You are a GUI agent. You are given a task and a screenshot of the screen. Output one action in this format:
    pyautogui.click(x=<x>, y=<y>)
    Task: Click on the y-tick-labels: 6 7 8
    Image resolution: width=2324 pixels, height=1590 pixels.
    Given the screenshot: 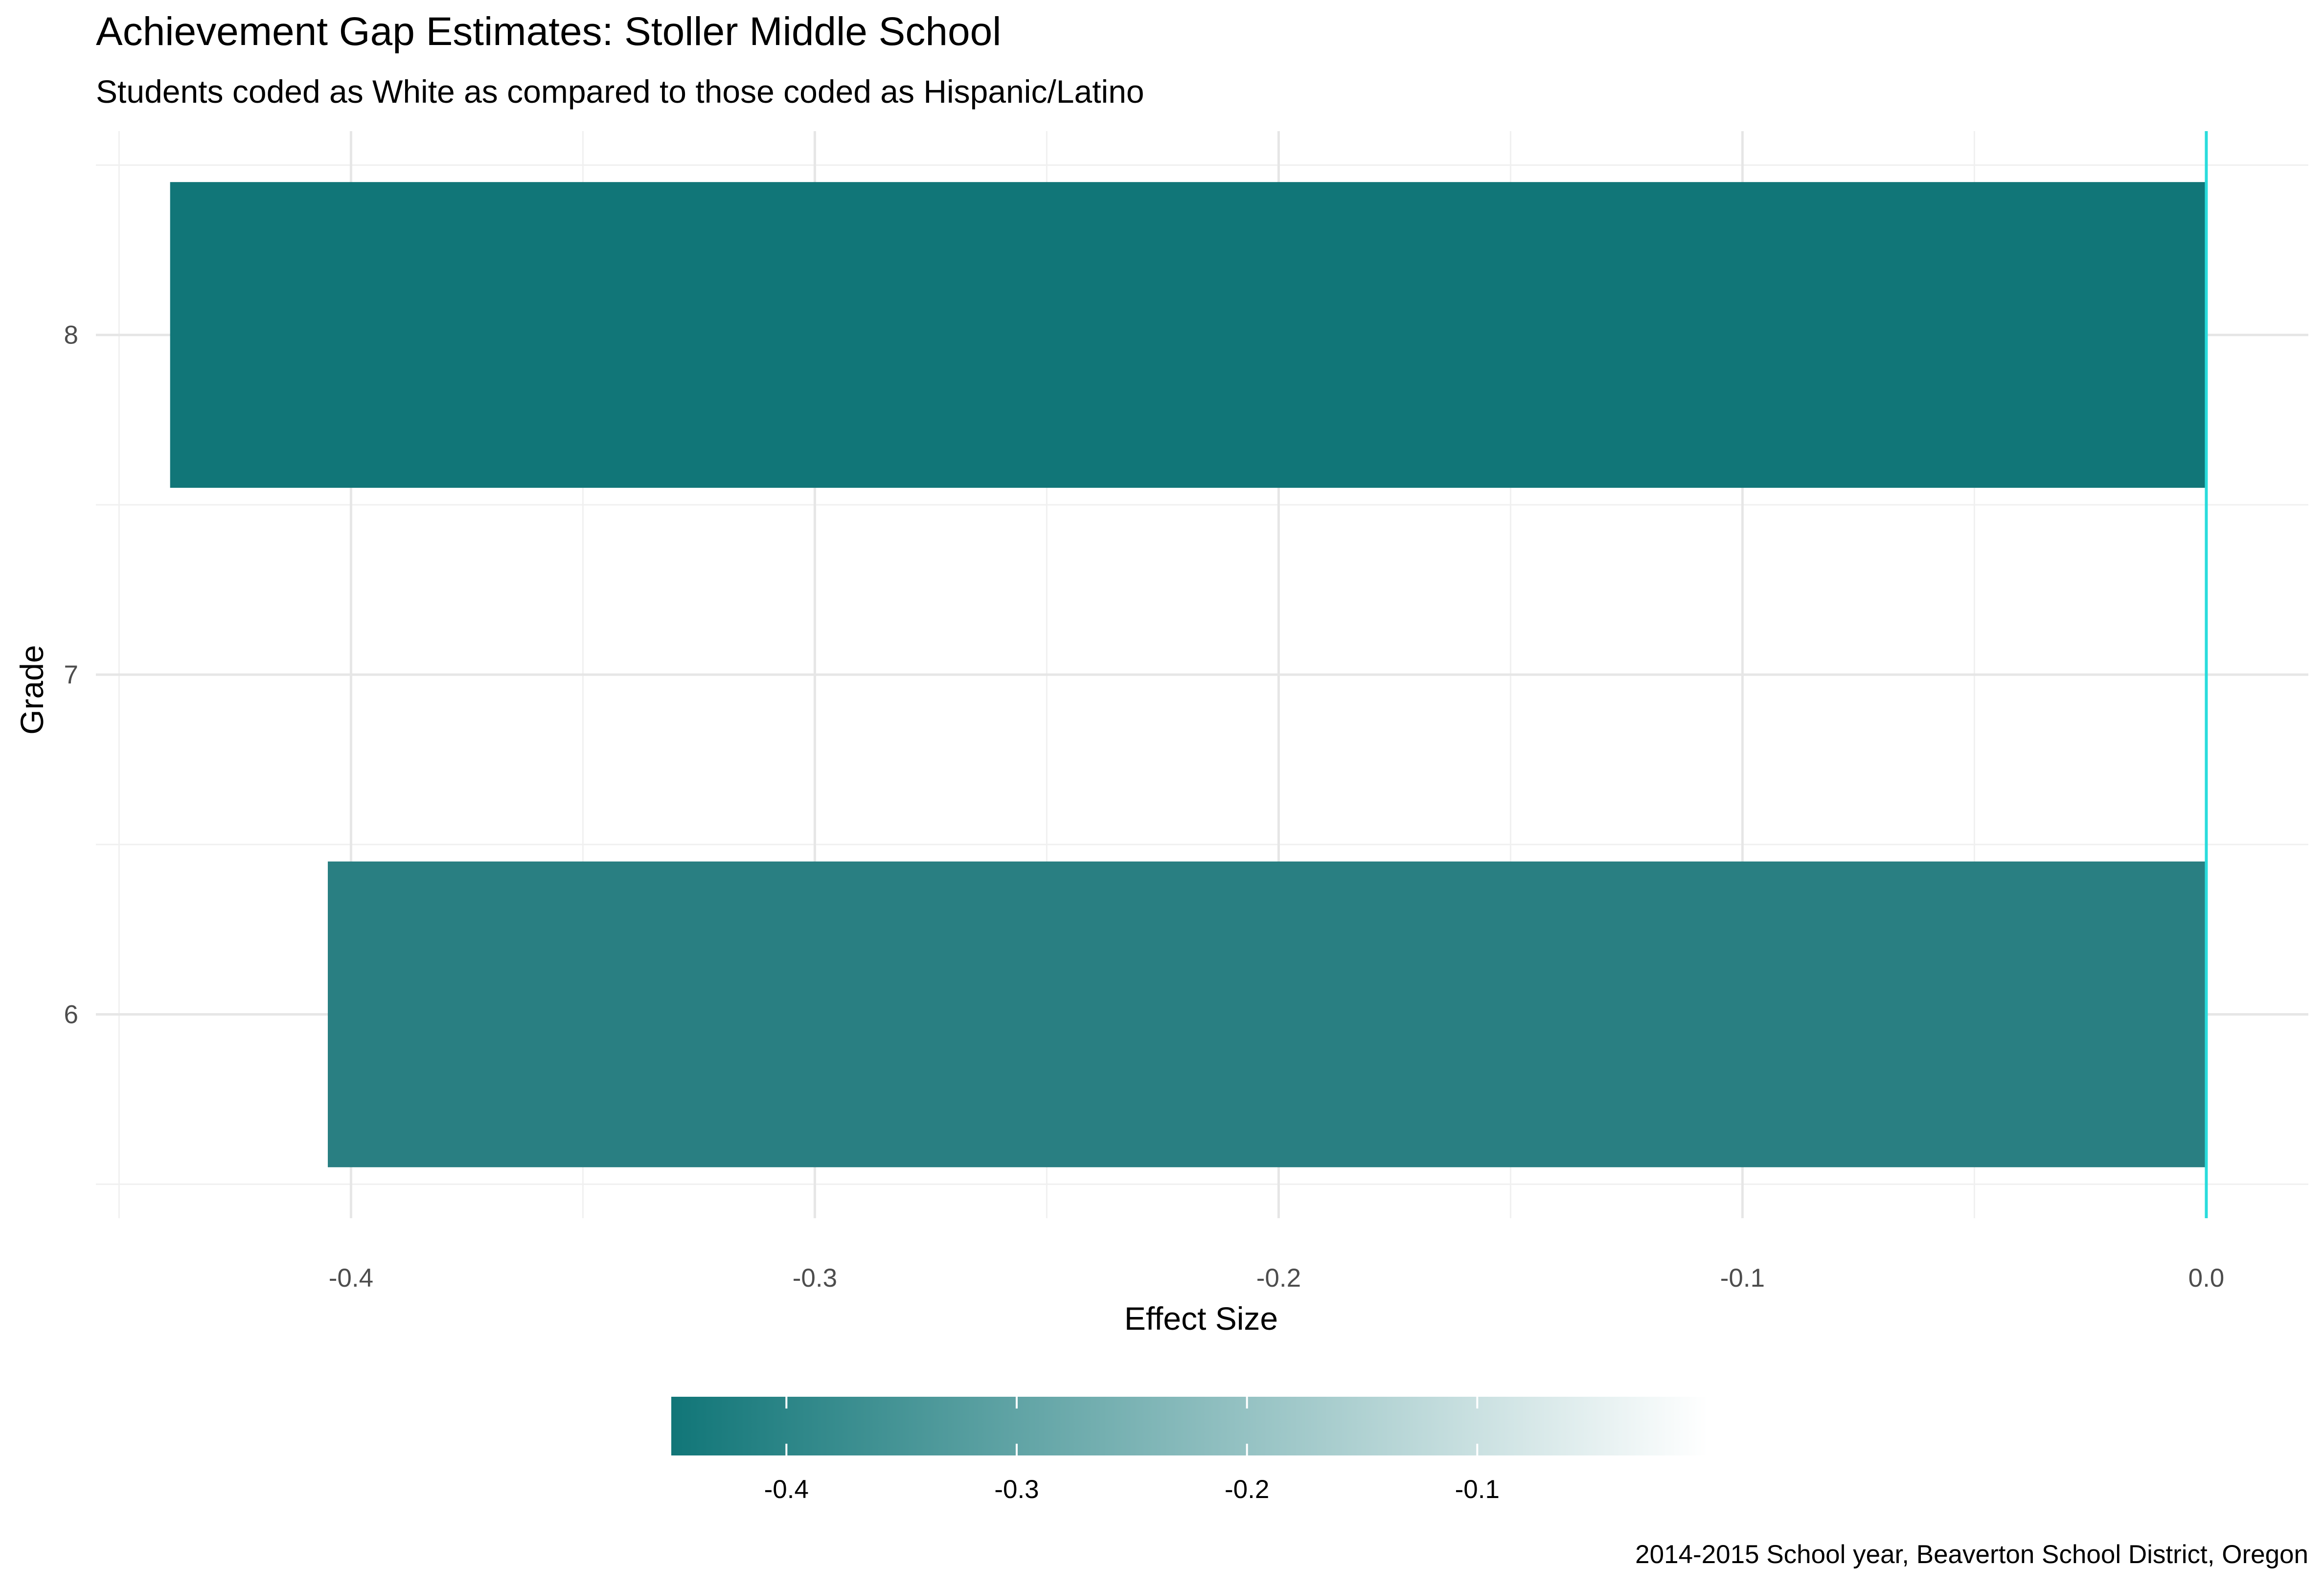 What is the action you would take?
    pyautogui.click(x=71, y=675)
    